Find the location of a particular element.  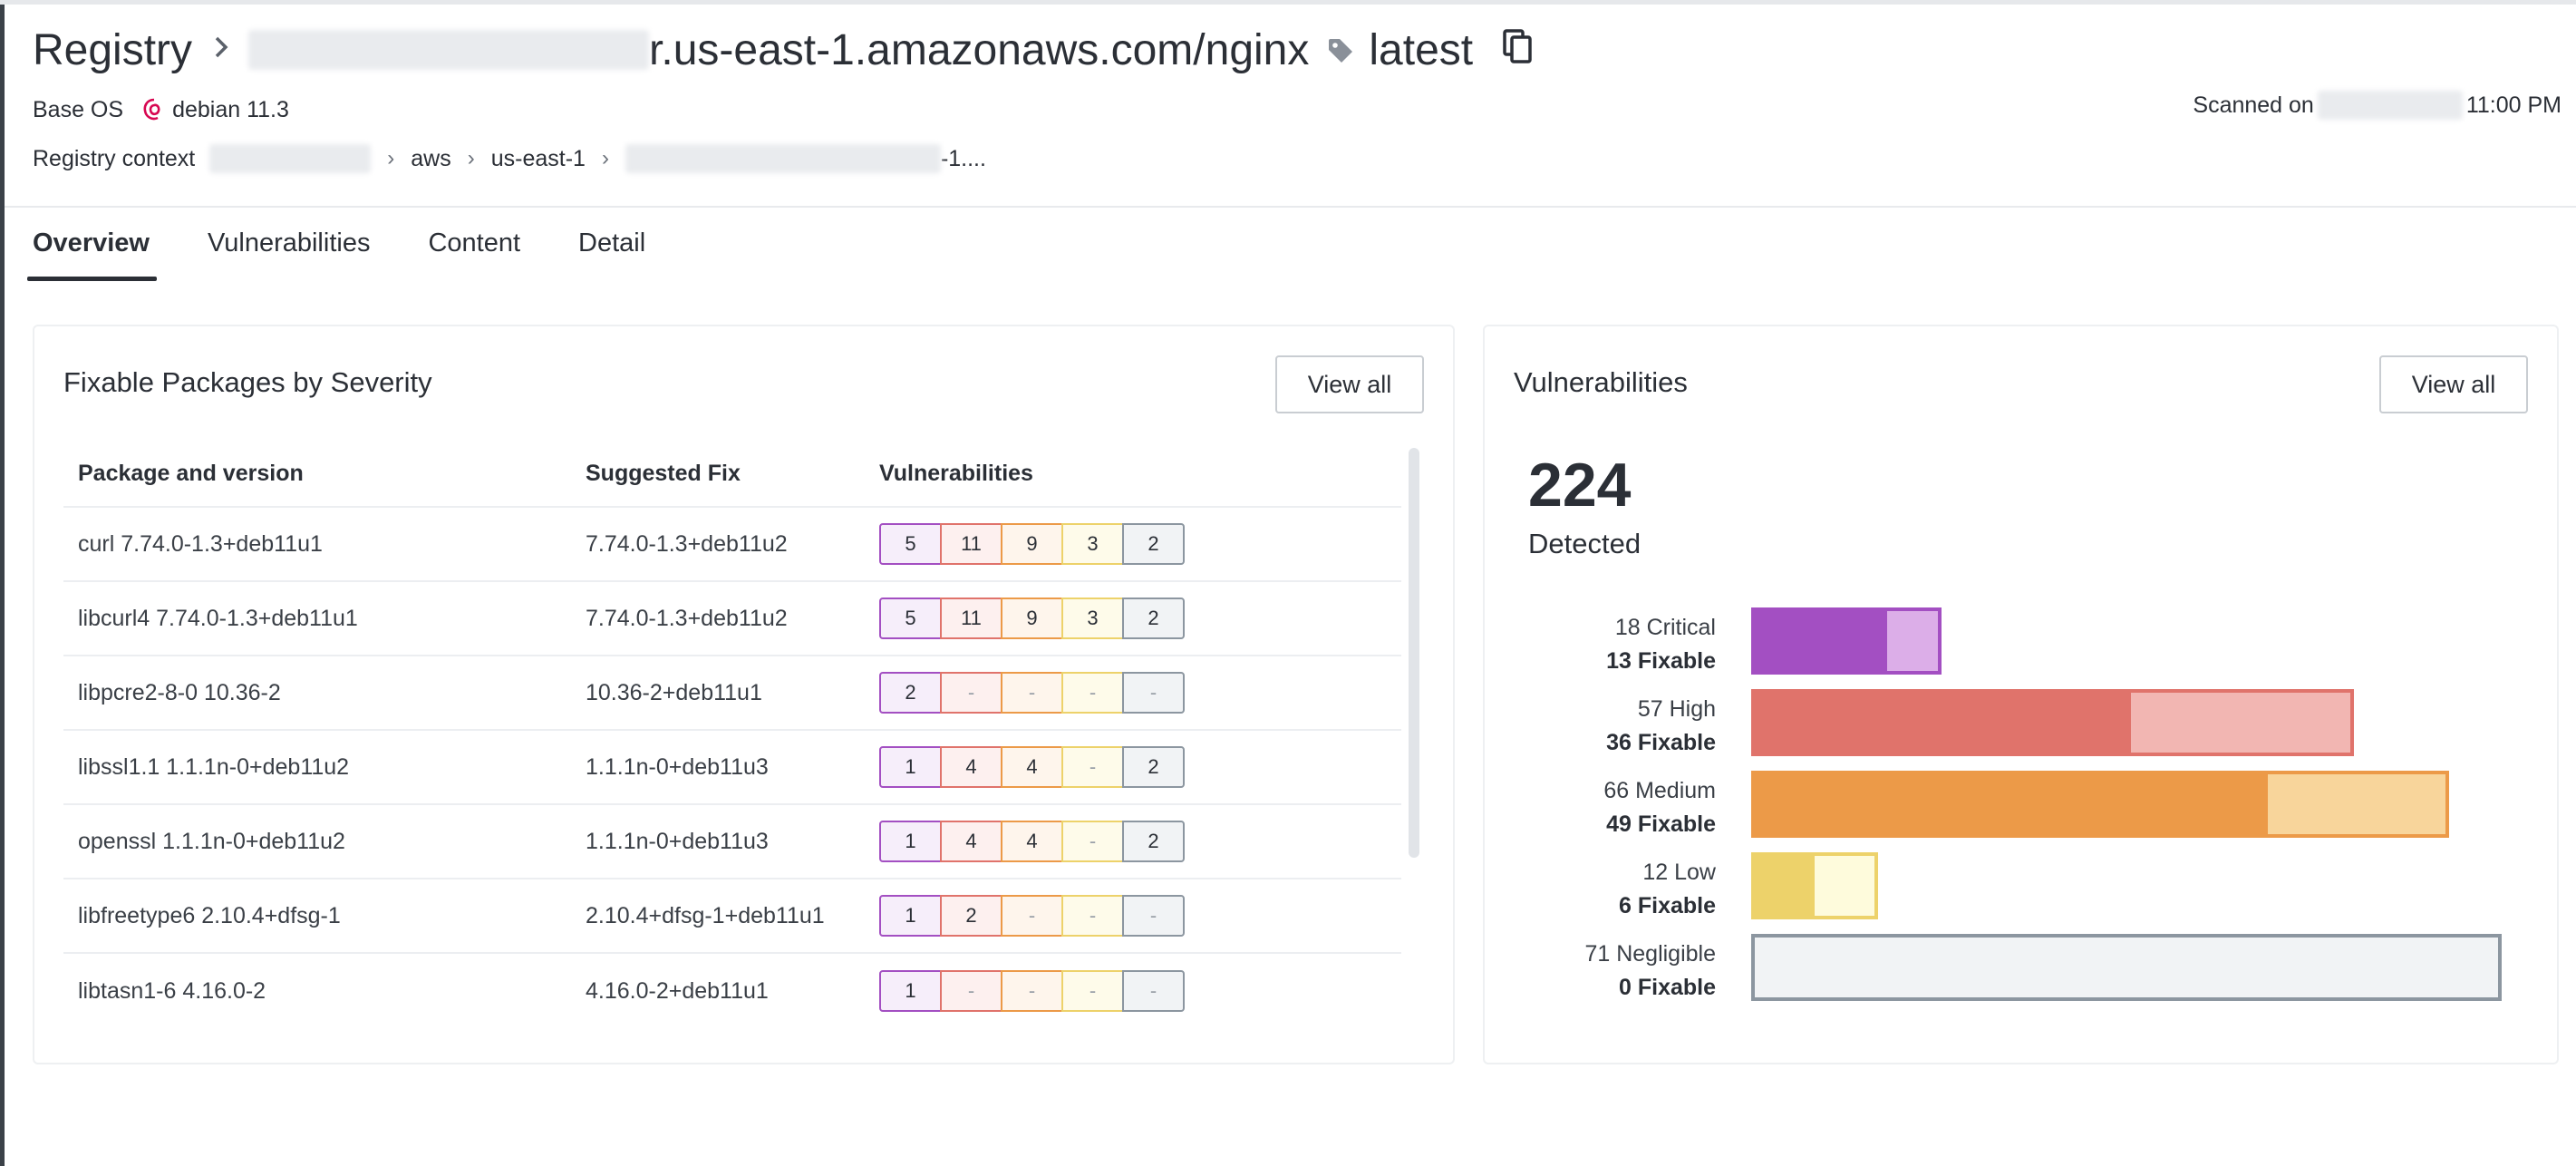

left-edge is located at coordinates (2, 583).